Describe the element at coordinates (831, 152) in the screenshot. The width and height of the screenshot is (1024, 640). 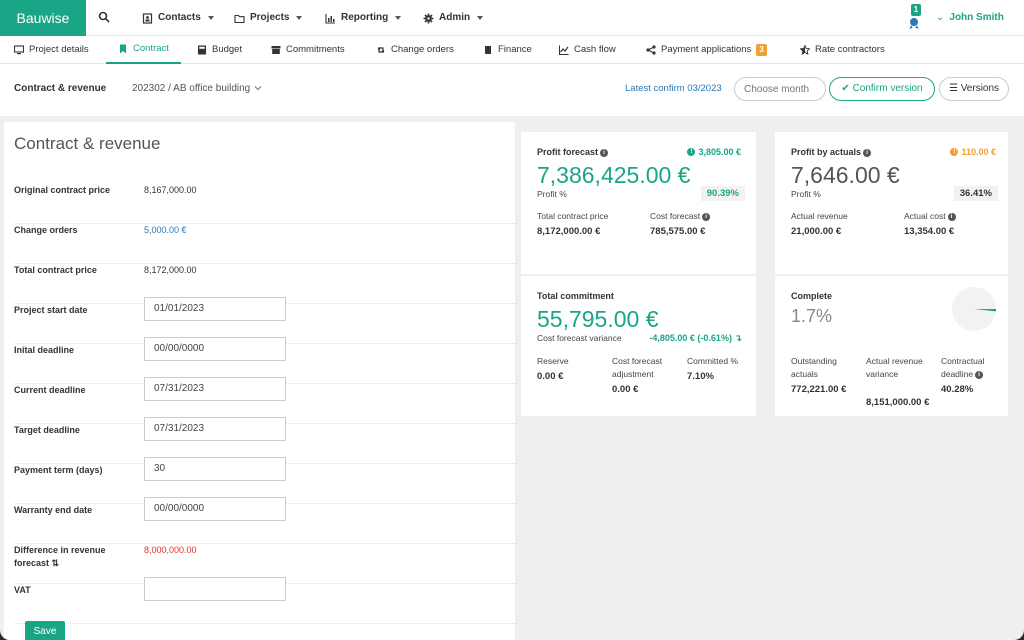
I see `card-title: Profit by actuals i` at that location.